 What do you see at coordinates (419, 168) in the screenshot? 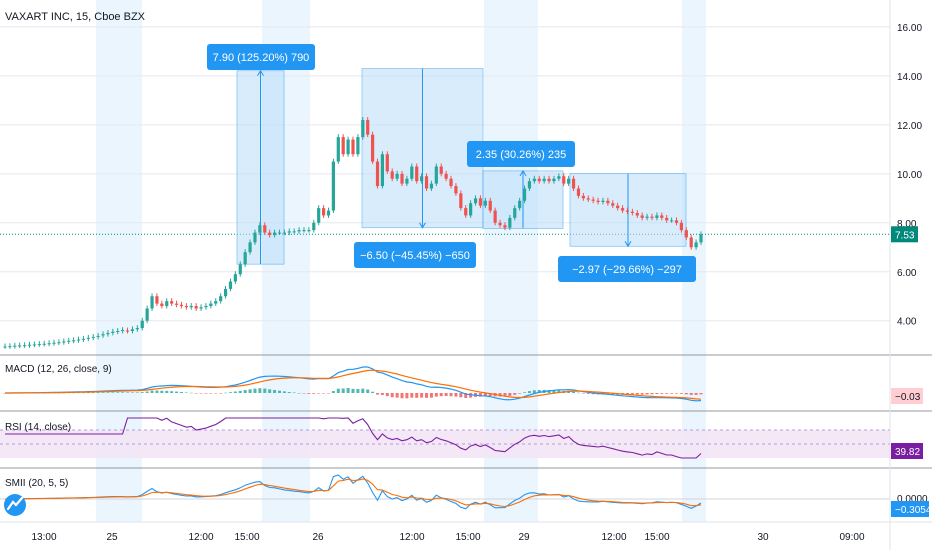
I see `price-range-measure: −6.50 (−45.45%) −650` at bounding box center [419, 168].